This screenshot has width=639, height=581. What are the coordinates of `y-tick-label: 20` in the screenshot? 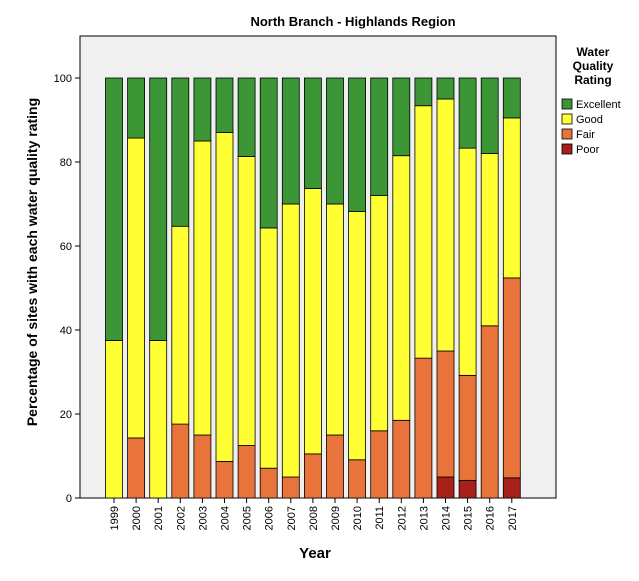 It's located at (66, 415).